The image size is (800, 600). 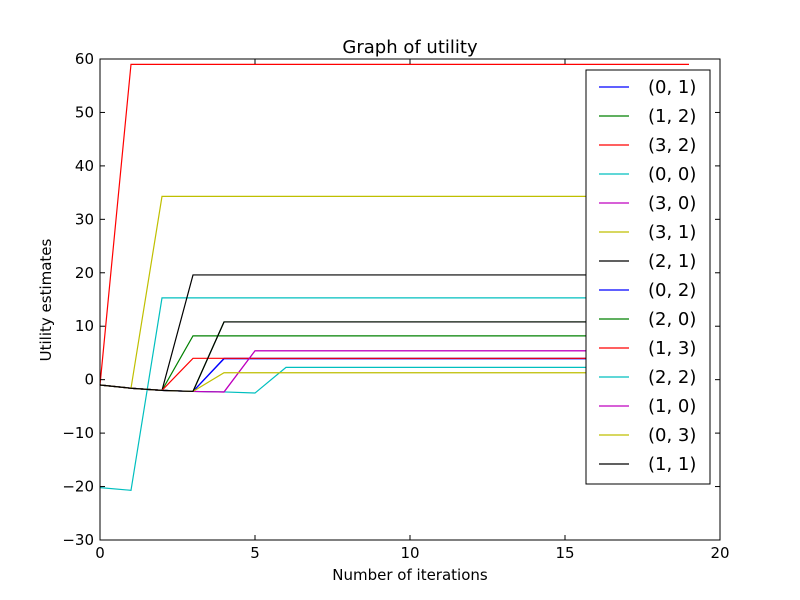 I want to click on legend-box, so click(x=648, y=277).